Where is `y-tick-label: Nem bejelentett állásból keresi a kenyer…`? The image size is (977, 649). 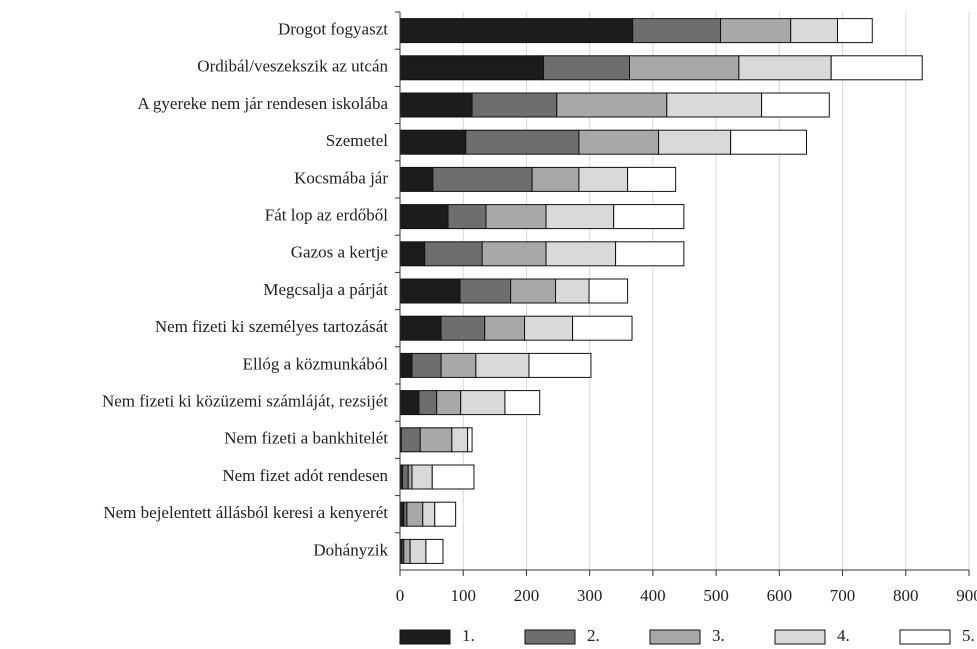
y-tick-label: Nem bejelentett állásból keresi a kenyer… is located at coordinates (245, 512).